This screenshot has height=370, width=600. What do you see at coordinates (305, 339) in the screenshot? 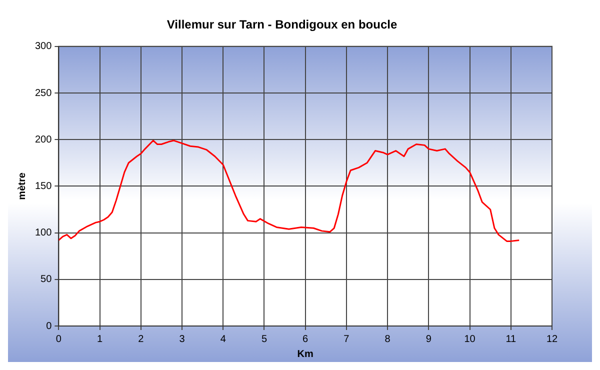
I see `x-tick-label: 6` at bounding box center [305, 339].